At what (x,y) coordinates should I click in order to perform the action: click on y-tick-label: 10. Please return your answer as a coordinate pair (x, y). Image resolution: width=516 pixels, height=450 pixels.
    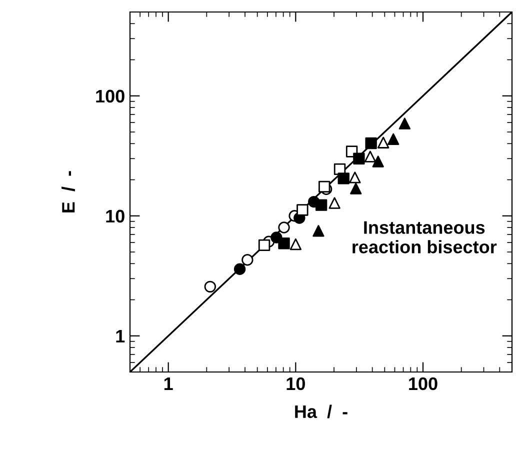
    Looking at the image, I should click on (115, 216).